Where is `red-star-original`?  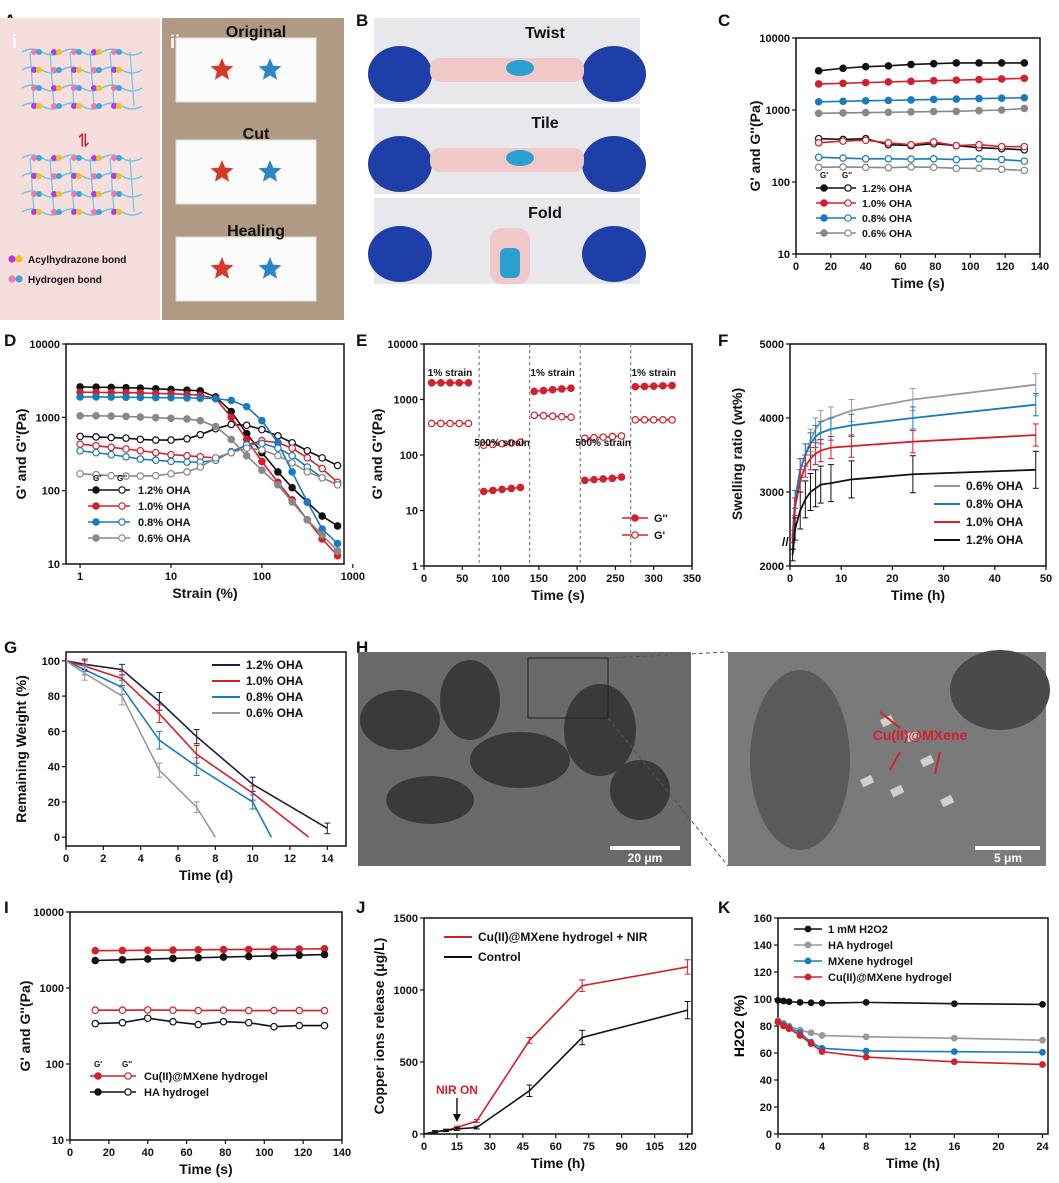 red-star-original is located at coordinates (222, 69).